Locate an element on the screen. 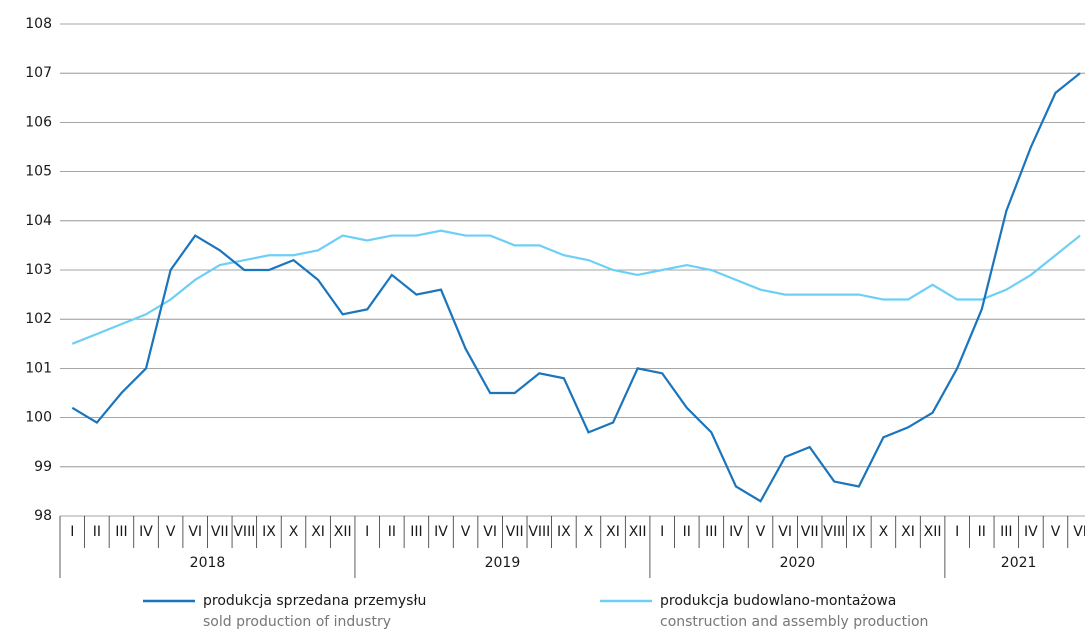 This screenshot has width=1085, height=632. y-tick-label: 100 is located at coordinates (38, 418).